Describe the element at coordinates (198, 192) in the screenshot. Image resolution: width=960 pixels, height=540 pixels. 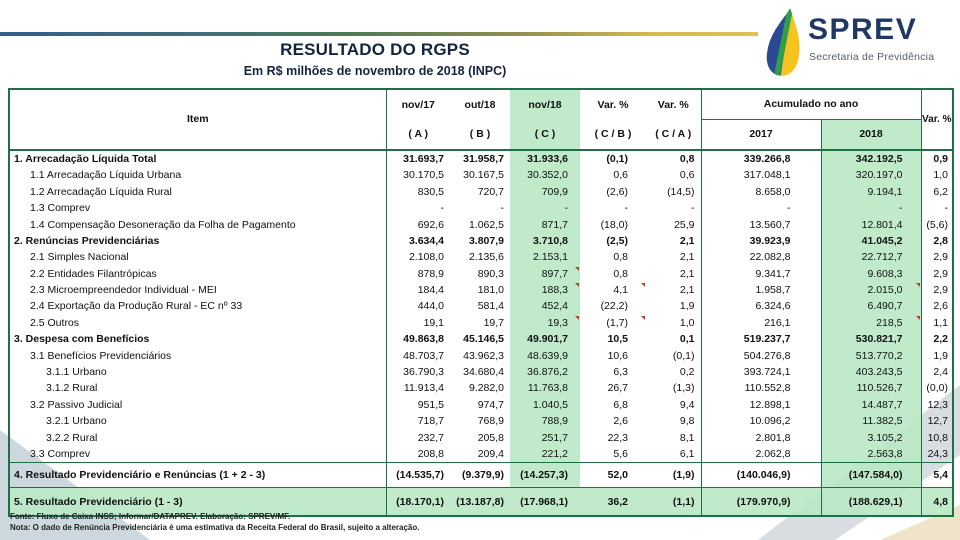
I see `row-label: 1.2 Arrecadação Líquida Rural` at that location.